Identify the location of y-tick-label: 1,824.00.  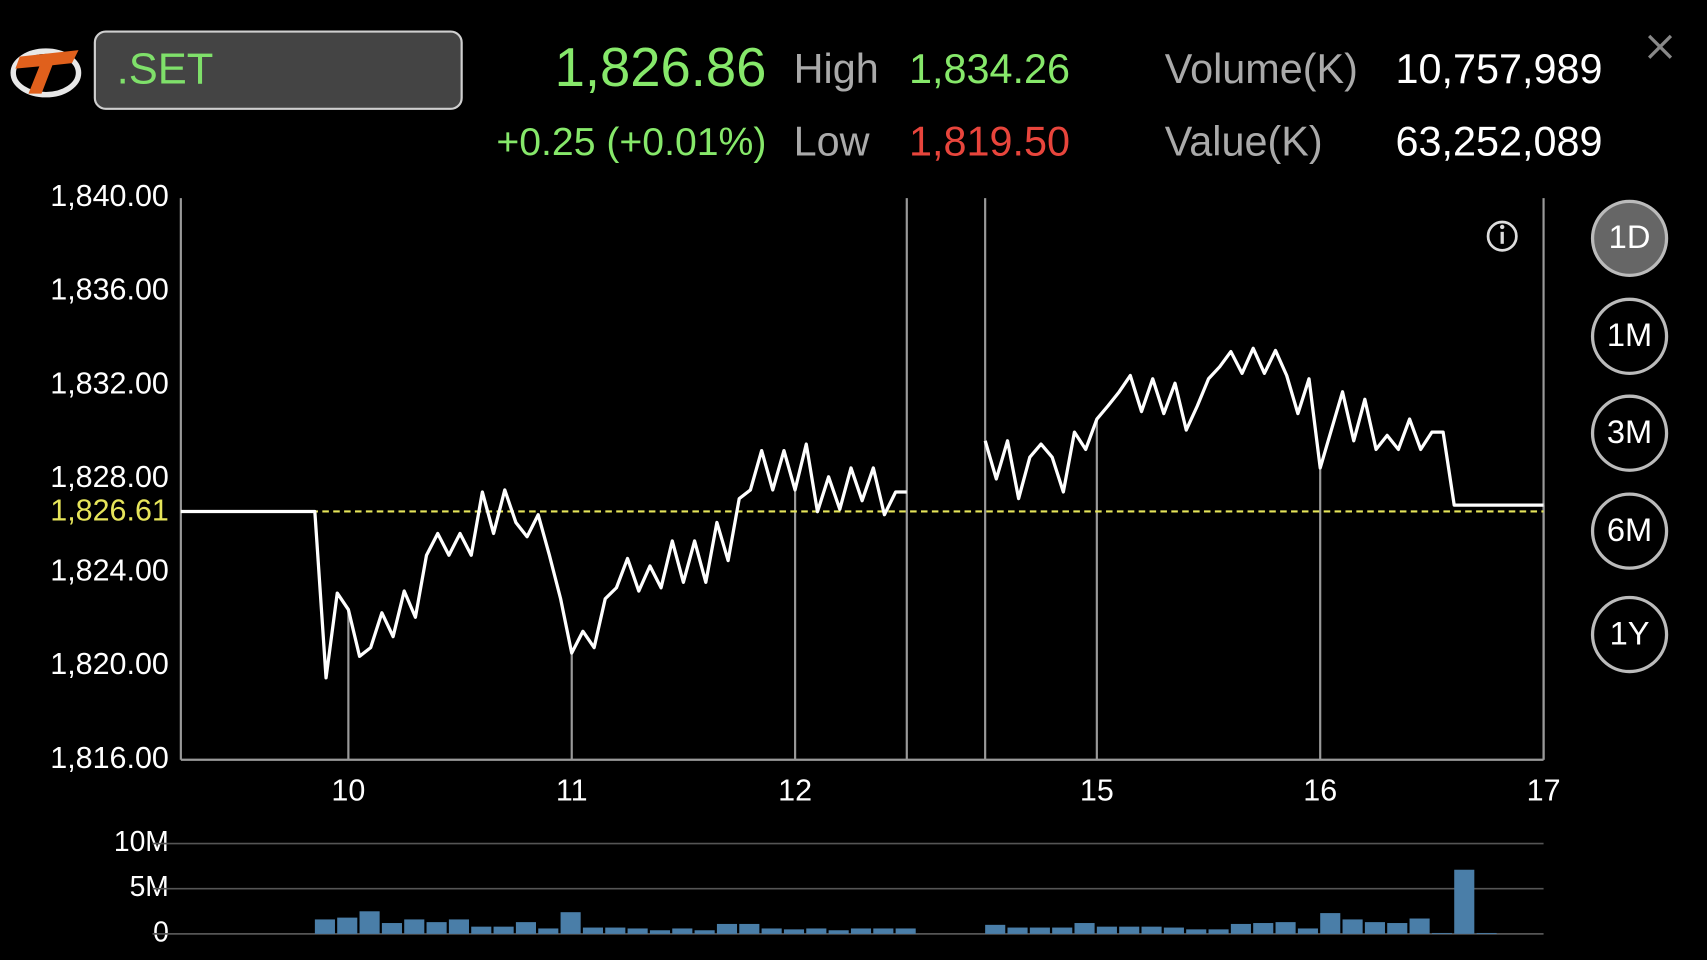
(109, 571).